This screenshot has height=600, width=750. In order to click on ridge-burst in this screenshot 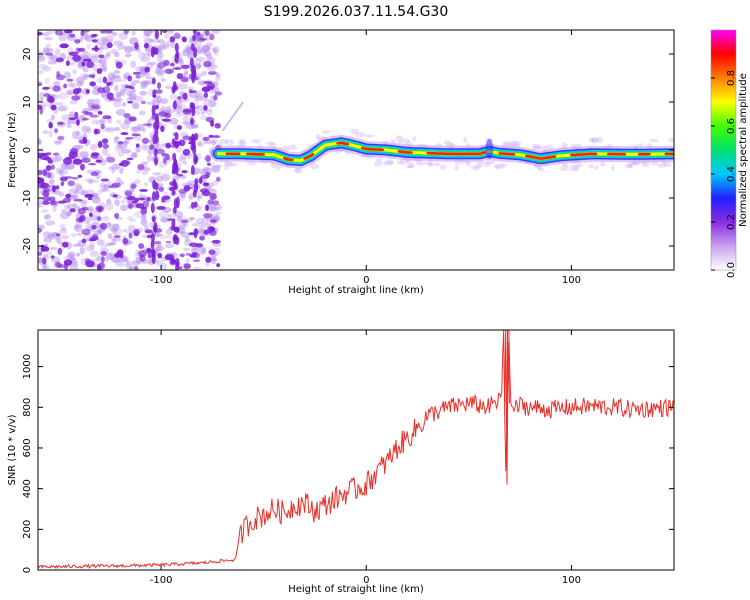, I will do `click(489, 149)`.